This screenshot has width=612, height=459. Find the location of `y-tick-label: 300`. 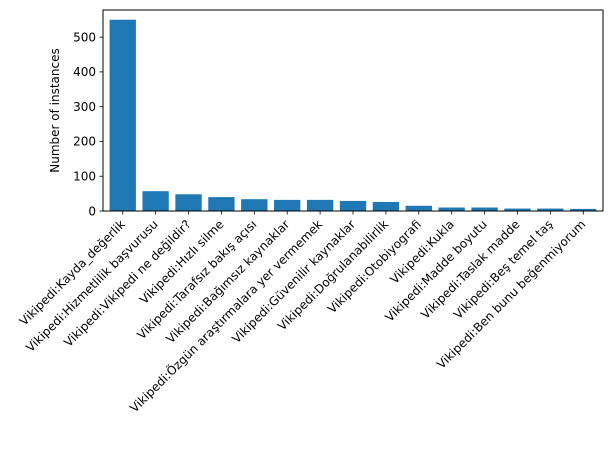

y-tick-label: 300 is located at coordinates (84, 107).